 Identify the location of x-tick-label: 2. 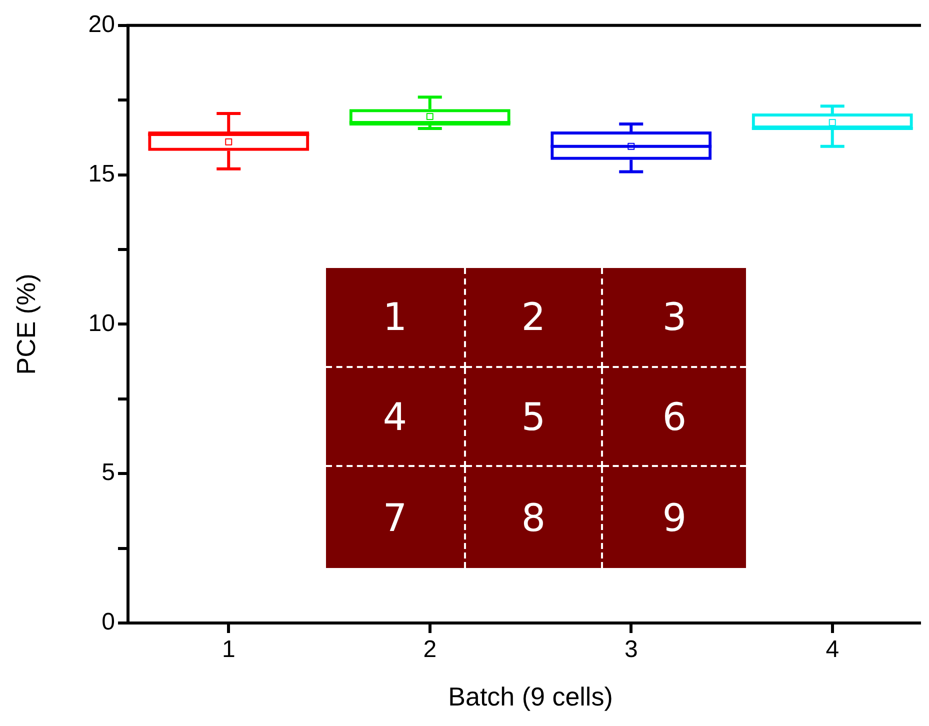
(430, 650).